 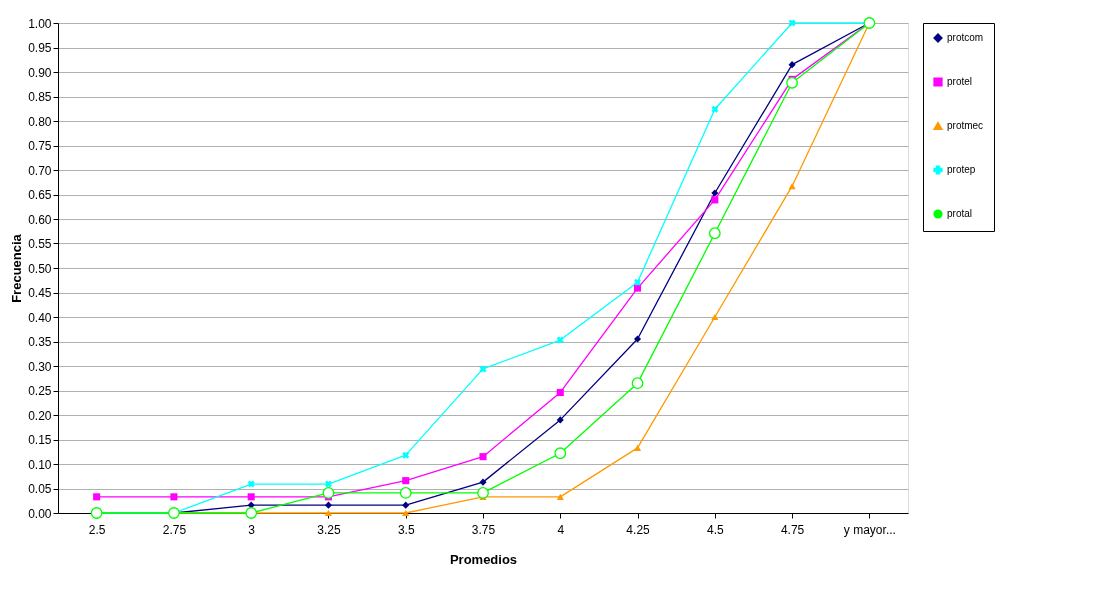 I want to click on legend-label: protel, so click(x=960, y=81).